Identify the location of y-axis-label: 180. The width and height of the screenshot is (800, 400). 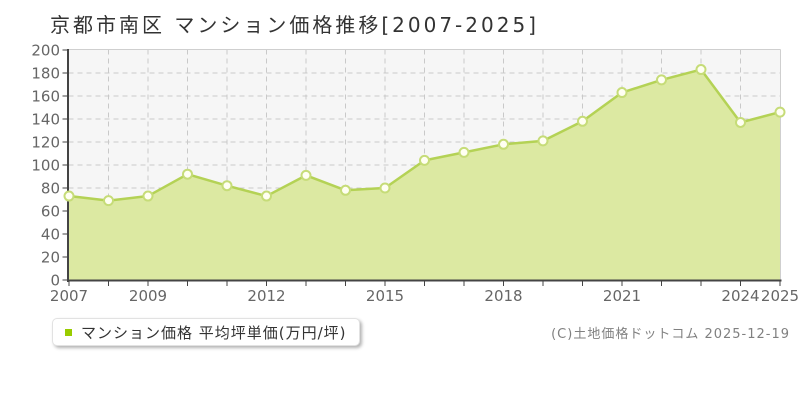
(45, 74).